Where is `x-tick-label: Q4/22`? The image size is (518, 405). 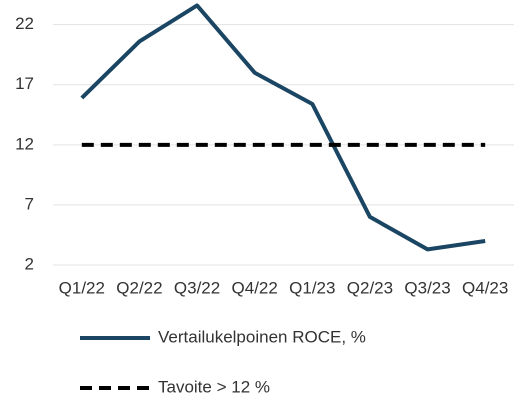 x-tick-label: Q4/22 is located at coordinates (255, 287).